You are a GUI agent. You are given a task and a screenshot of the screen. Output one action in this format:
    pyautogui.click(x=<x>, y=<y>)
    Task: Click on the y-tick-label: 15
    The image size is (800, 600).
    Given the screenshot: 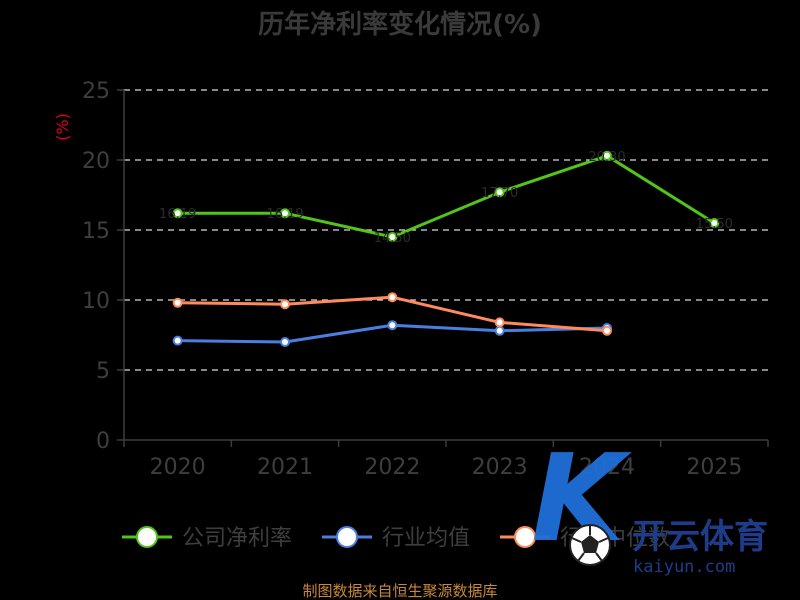 What is the action you would take?
    pyautogui.click(x=96, y=231)
    